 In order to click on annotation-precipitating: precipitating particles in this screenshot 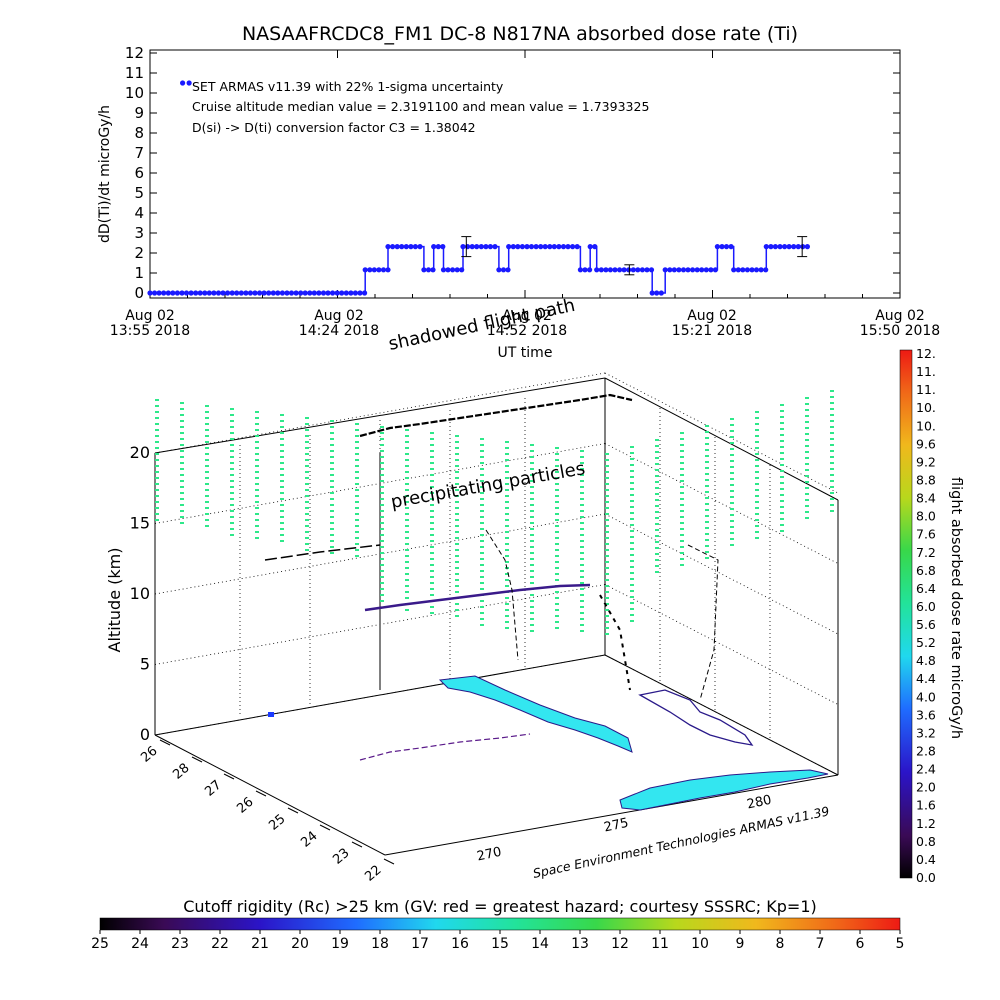, I will do `click(487, 485)`.